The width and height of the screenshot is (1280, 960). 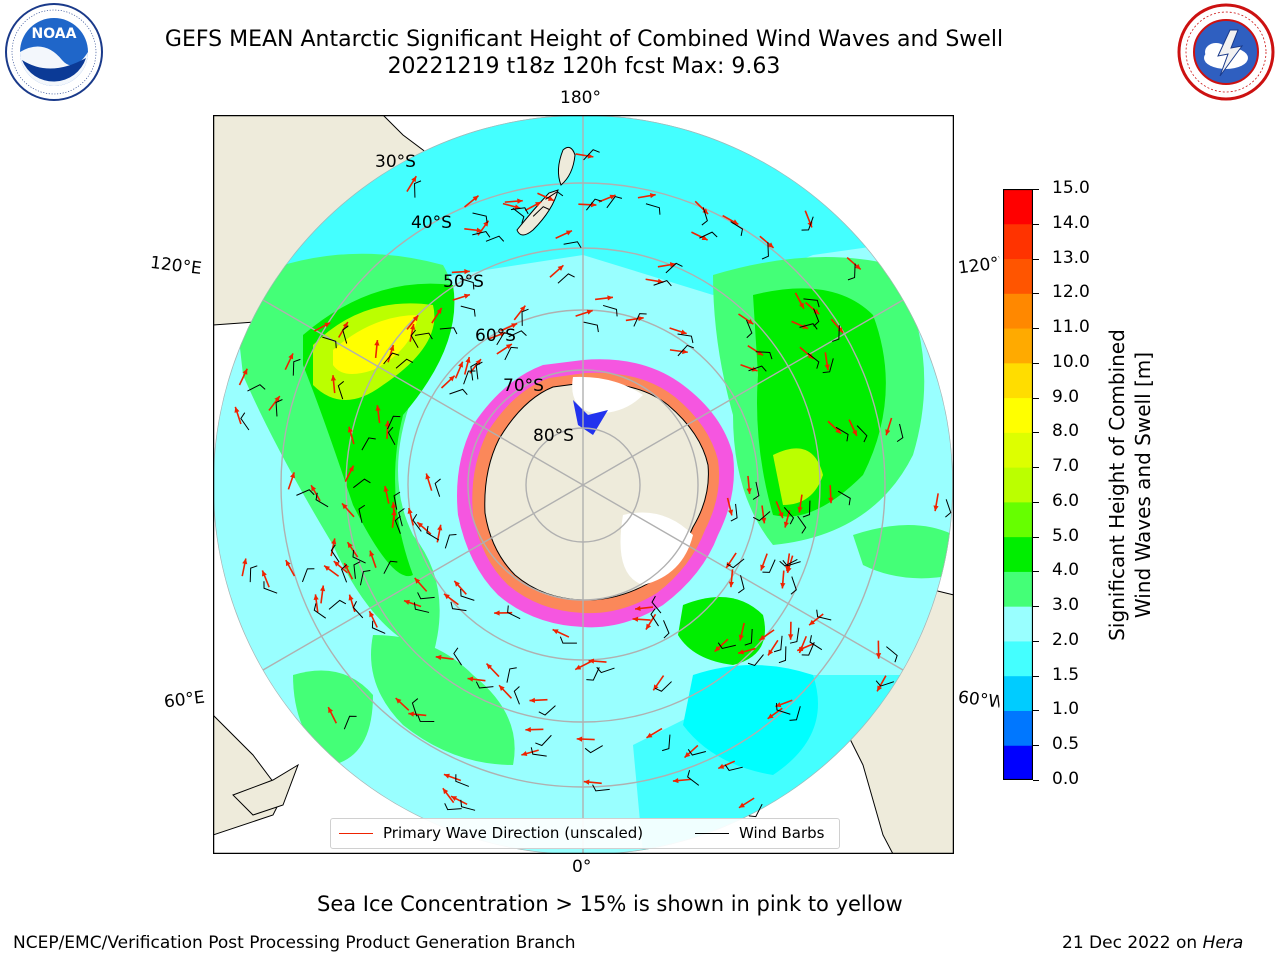 I want to click on colorbar-tick-label: 14.0, so click(x=1071, y=222).